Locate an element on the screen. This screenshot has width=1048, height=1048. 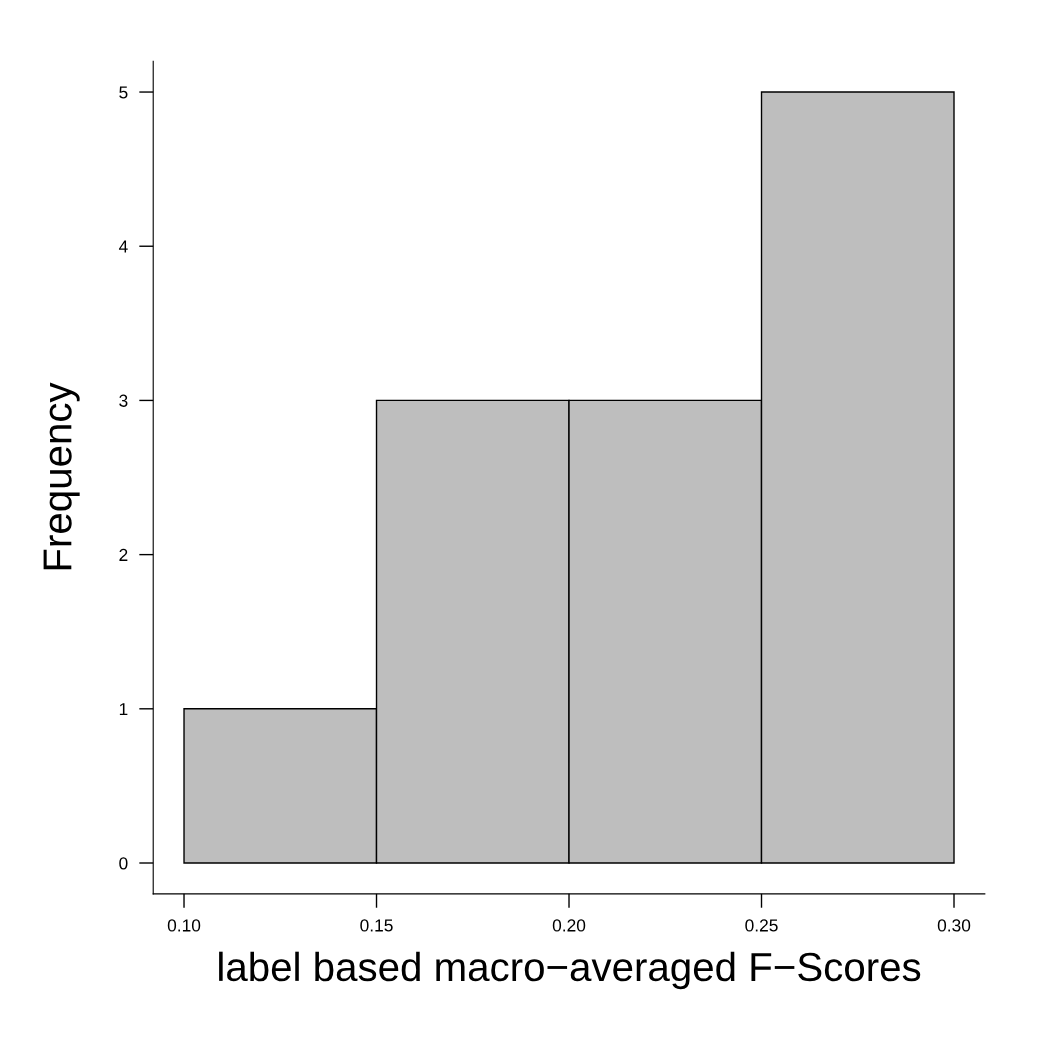
y-tick-label: 4 is located at coordinates (123, 246).